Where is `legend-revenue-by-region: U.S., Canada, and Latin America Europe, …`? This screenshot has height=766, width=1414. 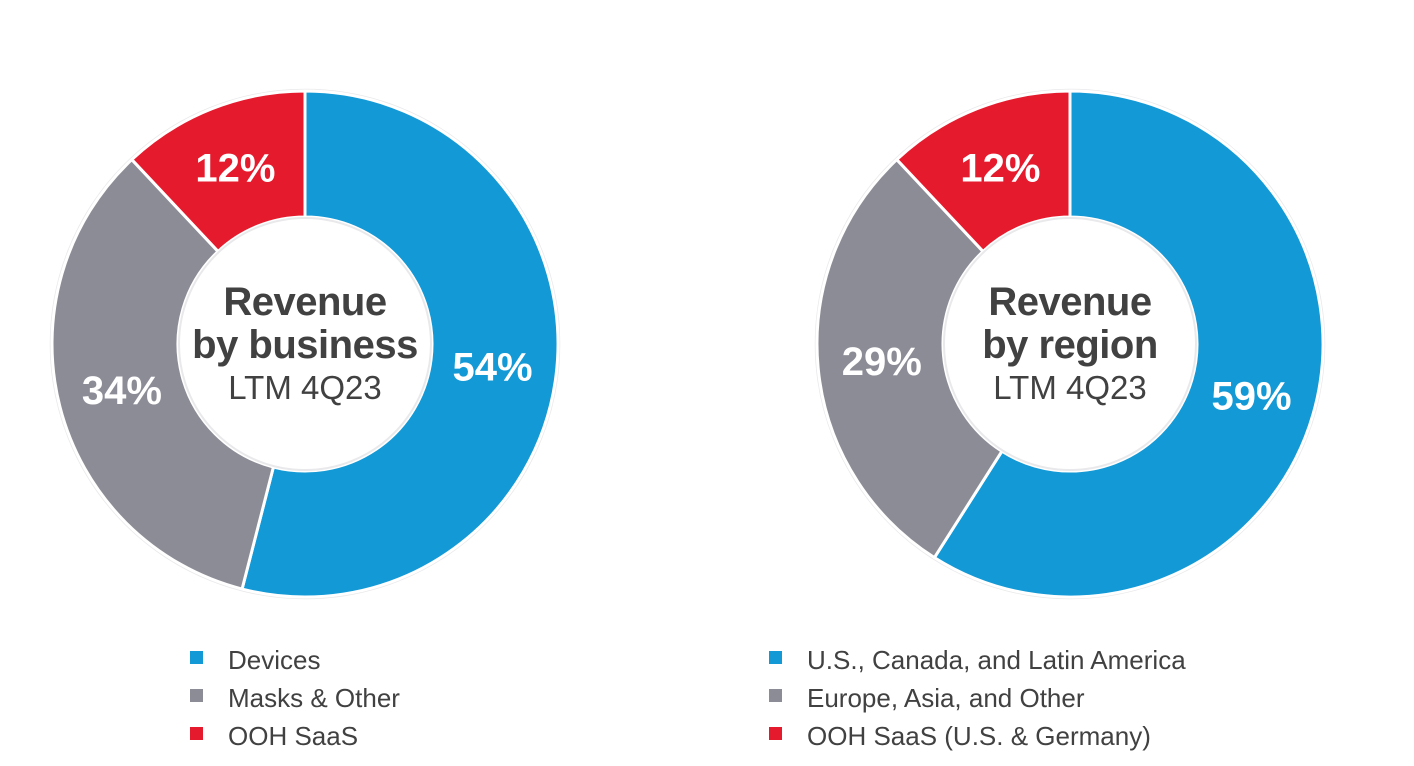 legend-revenue-by-region: U.S., Canada, and Latin America Europe, … is located at coordinates (977, 698).